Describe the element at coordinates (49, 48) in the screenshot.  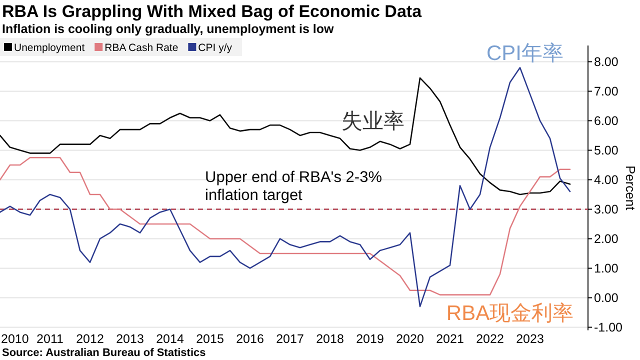
I see `legend-label: Unemployment` at that location.